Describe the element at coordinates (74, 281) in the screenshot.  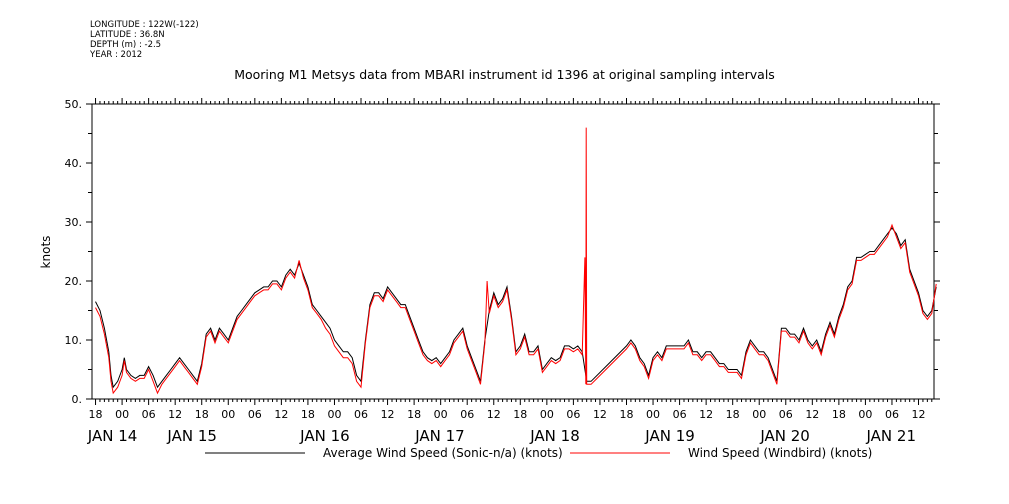
I see `y-tick-label: 20.` at that location.